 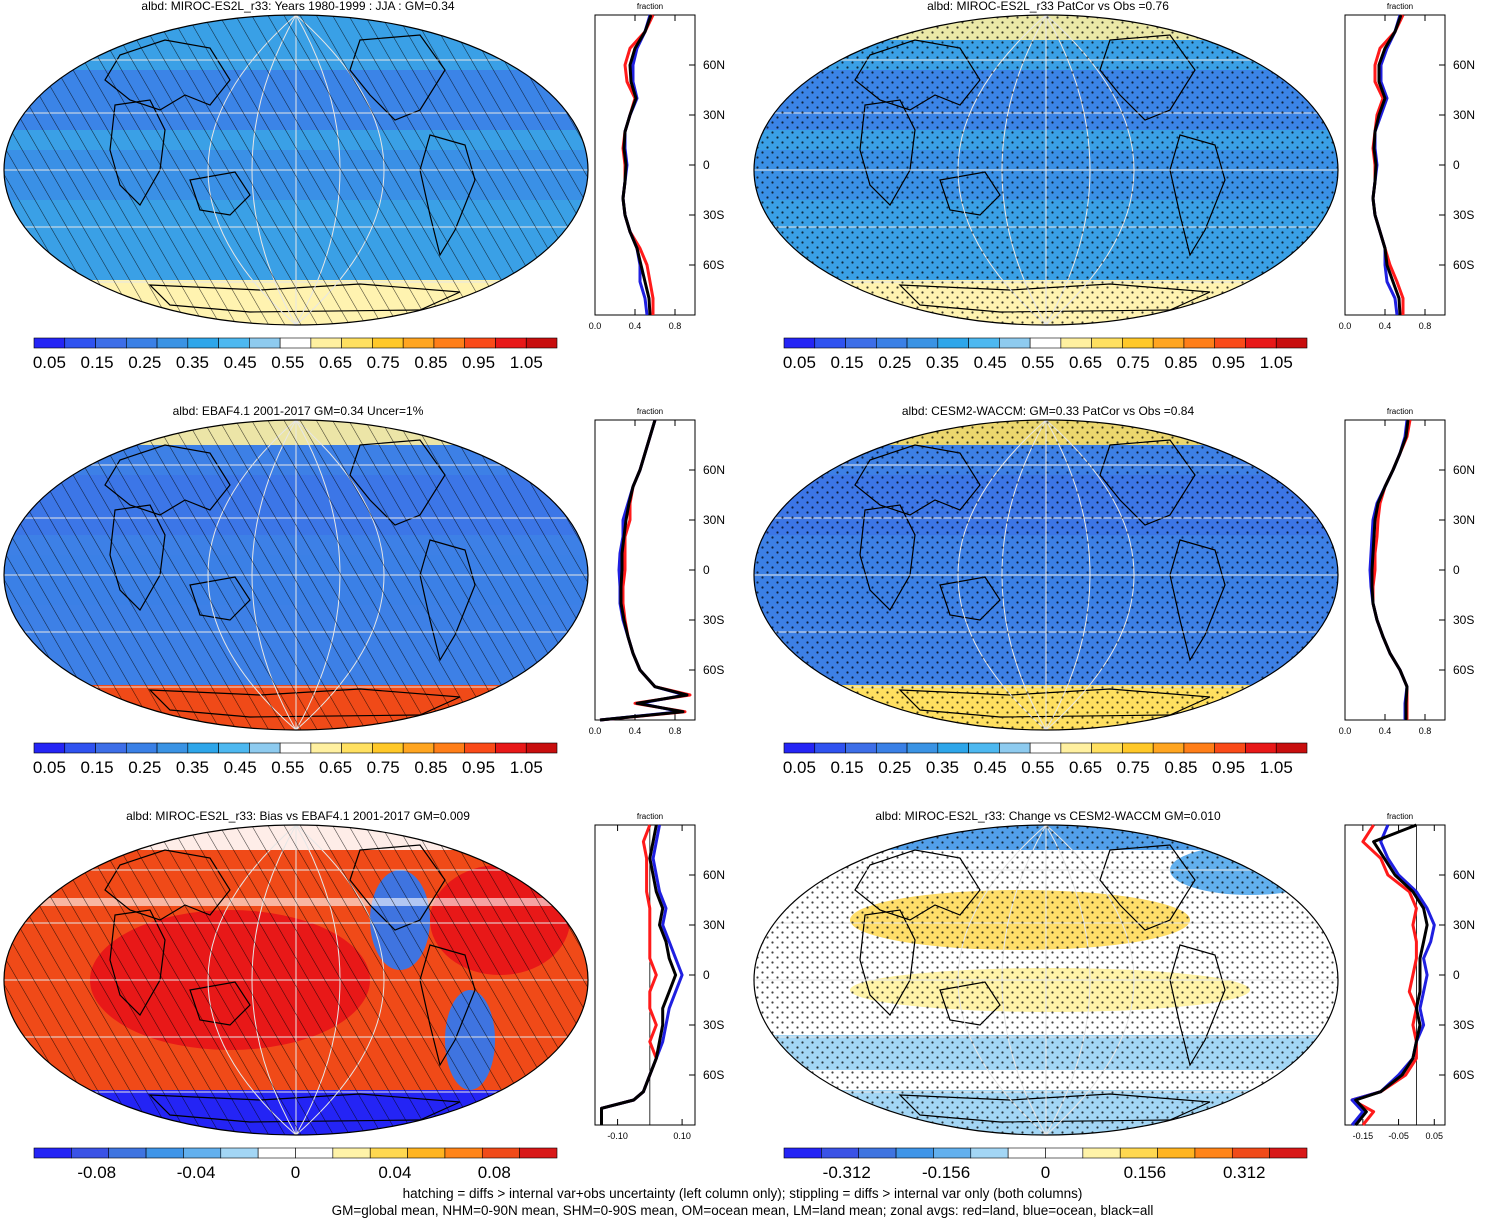 What do you see at coordinates (96, 1172) in the screenshot?
I see `colorbar-label: -0.08` at bounding box center [96, 1172].